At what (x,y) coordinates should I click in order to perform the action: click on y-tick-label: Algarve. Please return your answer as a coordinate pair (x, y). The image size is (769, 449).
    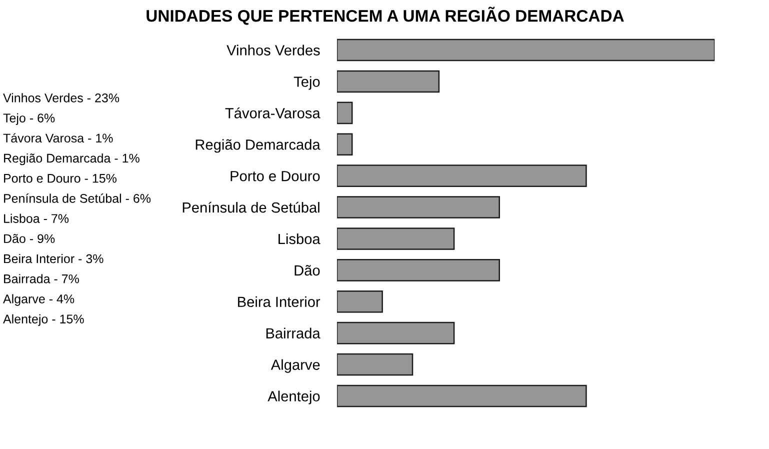
    Looking at the image, I should click on (295, 366).